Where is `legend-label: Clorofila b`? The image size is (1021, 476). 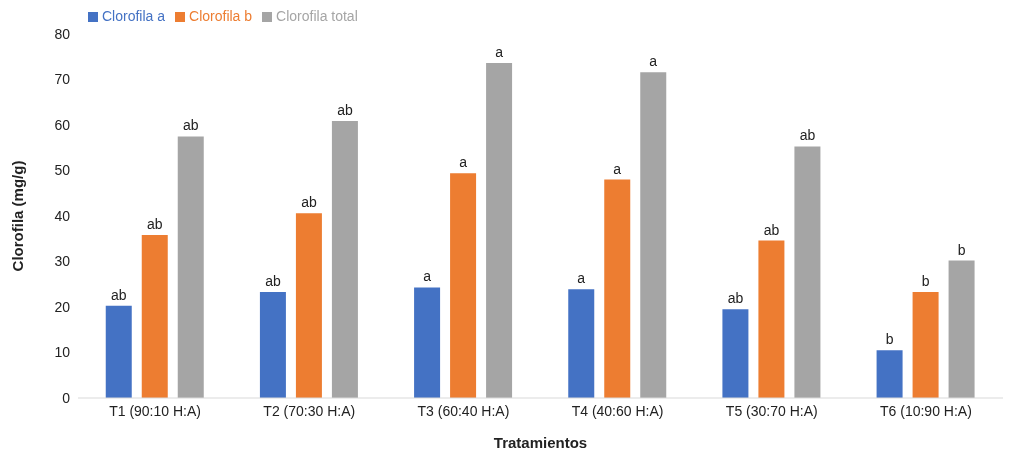
legend-label: Clorofila b is located at coordinates (221, 16).